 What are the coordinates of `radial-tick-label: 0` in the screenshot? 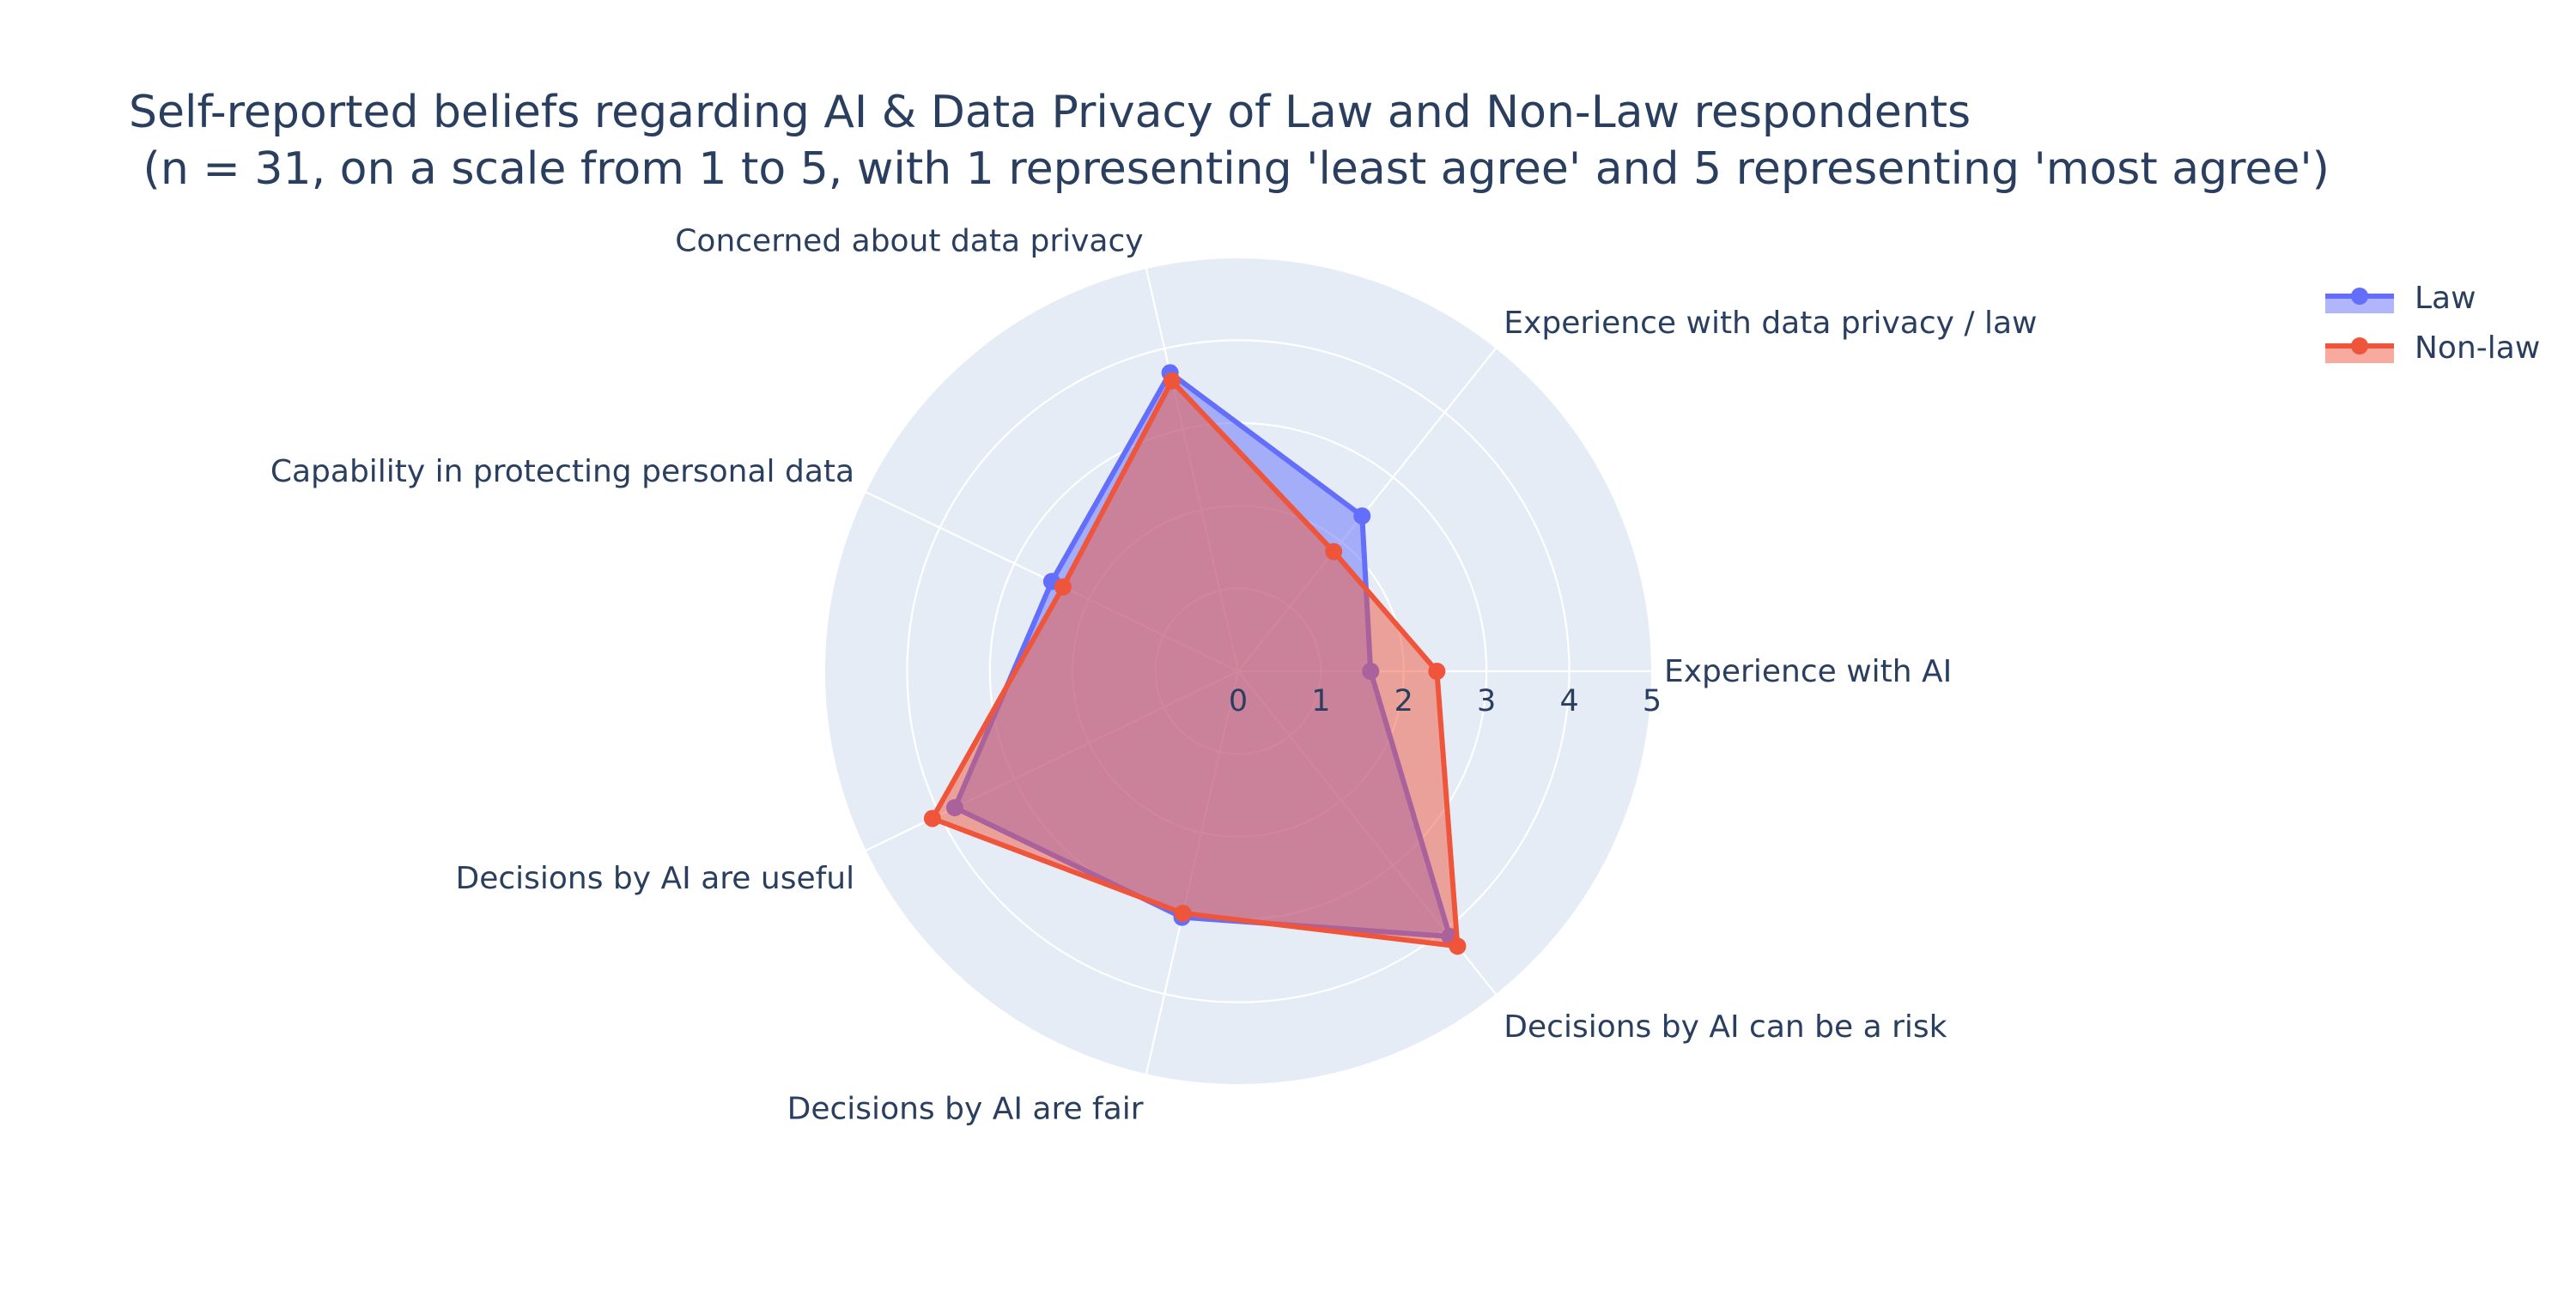 It's located at (1239, 701).